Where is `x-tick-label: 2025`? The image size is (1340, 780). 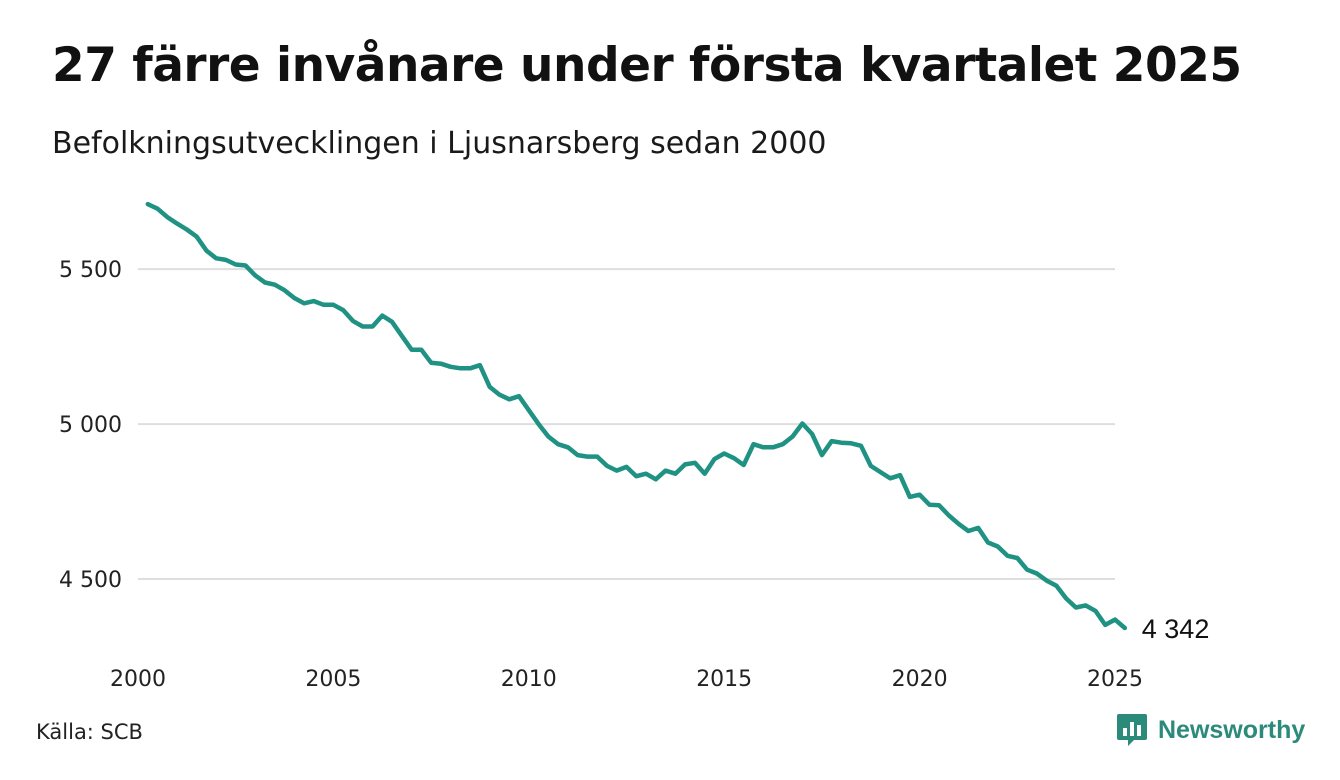
x-tick-label: 2025 is located at coordinates (1115, 679).